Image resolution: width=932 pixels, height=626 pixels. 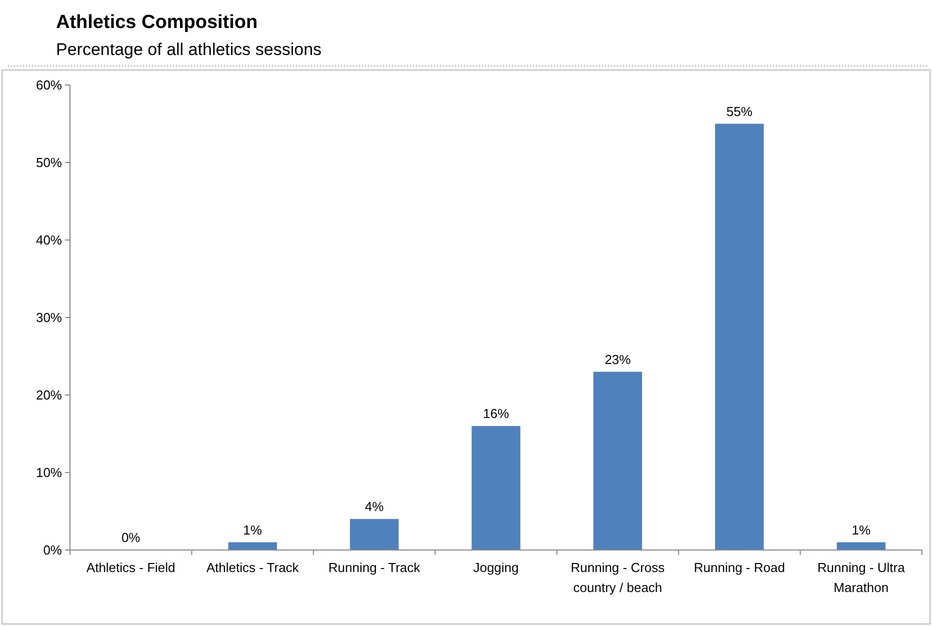 What do you see at coordinates (374, 506) in the screenshot?
I see `data-label: 4%` at bounding box center [374, 506].